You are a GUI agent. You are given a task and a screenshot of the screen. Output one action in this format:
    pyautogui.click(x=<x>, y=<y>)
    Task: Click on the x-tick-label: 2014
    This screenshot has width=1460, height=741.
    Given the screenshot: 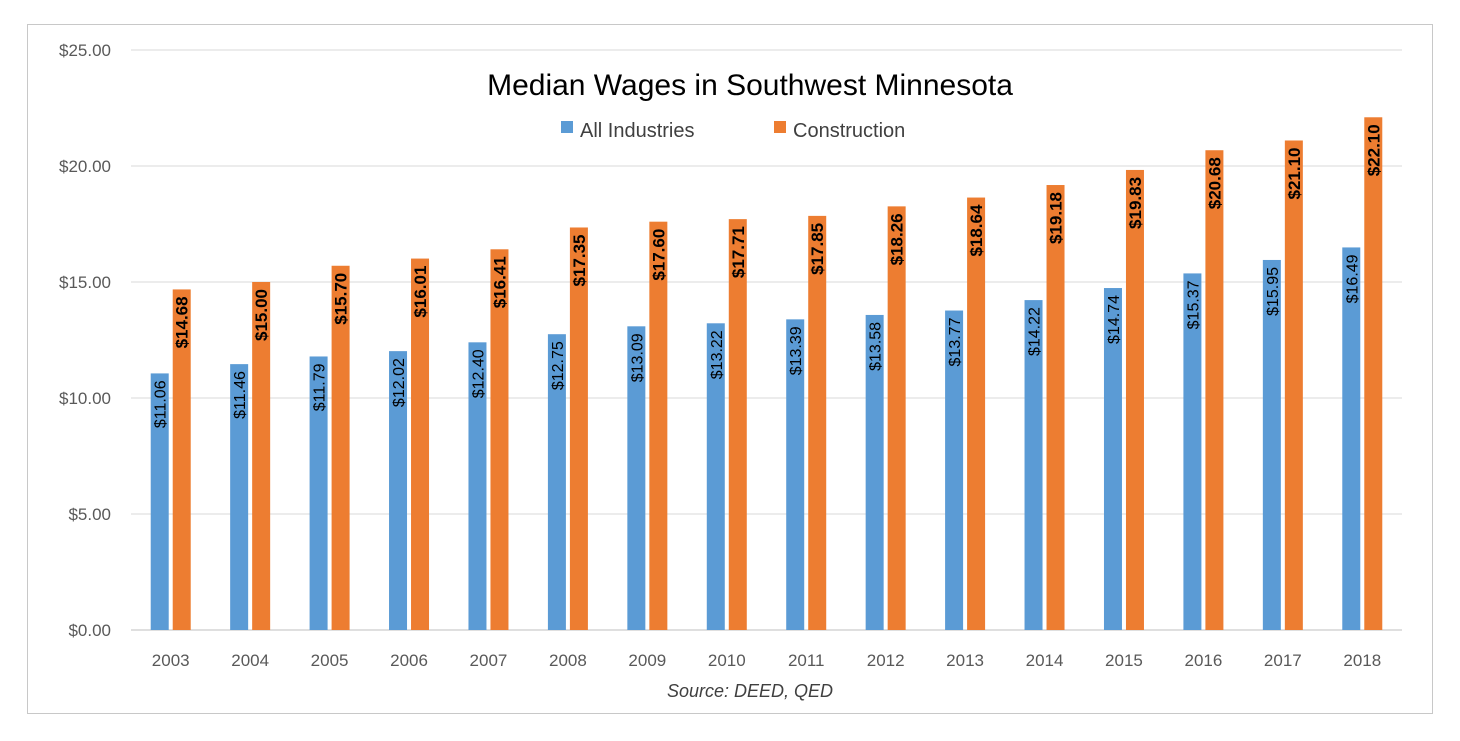 What is the action you would take?
    pyautogui.click(x=1045, y=660)
    